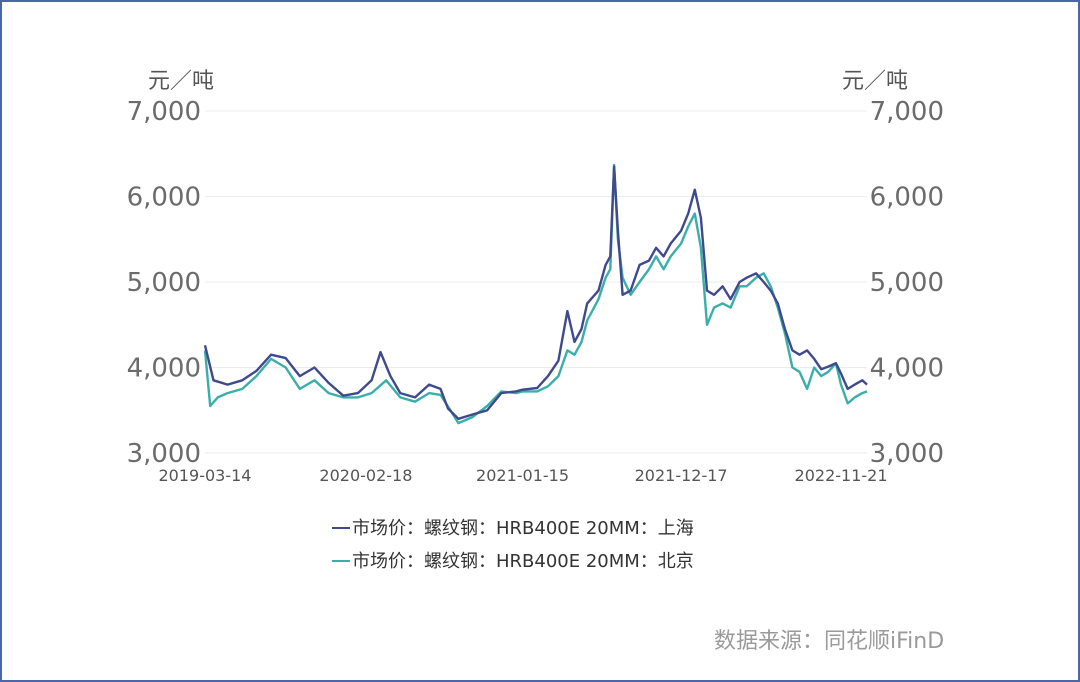  I want to click on y-tick-label-left: 4,000, so click(164, 369).